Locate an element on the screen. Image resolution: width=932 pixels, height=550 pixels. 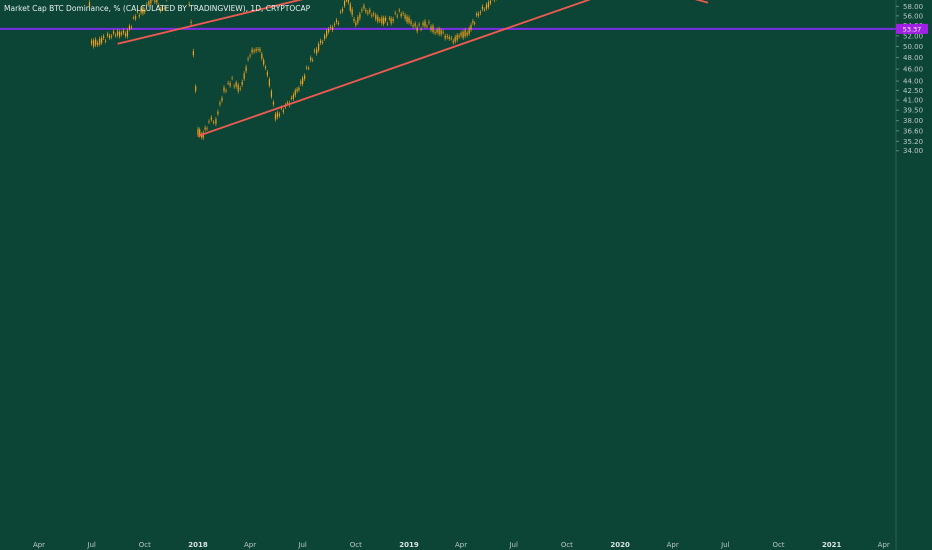
y-tick-label: 44.00 is located at coordinates (913, 82).